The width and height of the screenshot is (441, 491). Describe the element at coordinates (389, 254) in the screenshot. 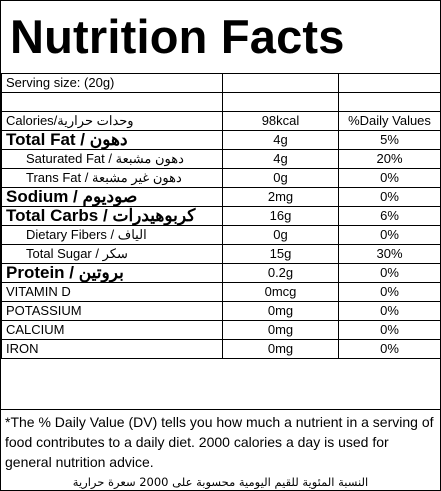

I see `nutrient-dv: 30%` at that location.